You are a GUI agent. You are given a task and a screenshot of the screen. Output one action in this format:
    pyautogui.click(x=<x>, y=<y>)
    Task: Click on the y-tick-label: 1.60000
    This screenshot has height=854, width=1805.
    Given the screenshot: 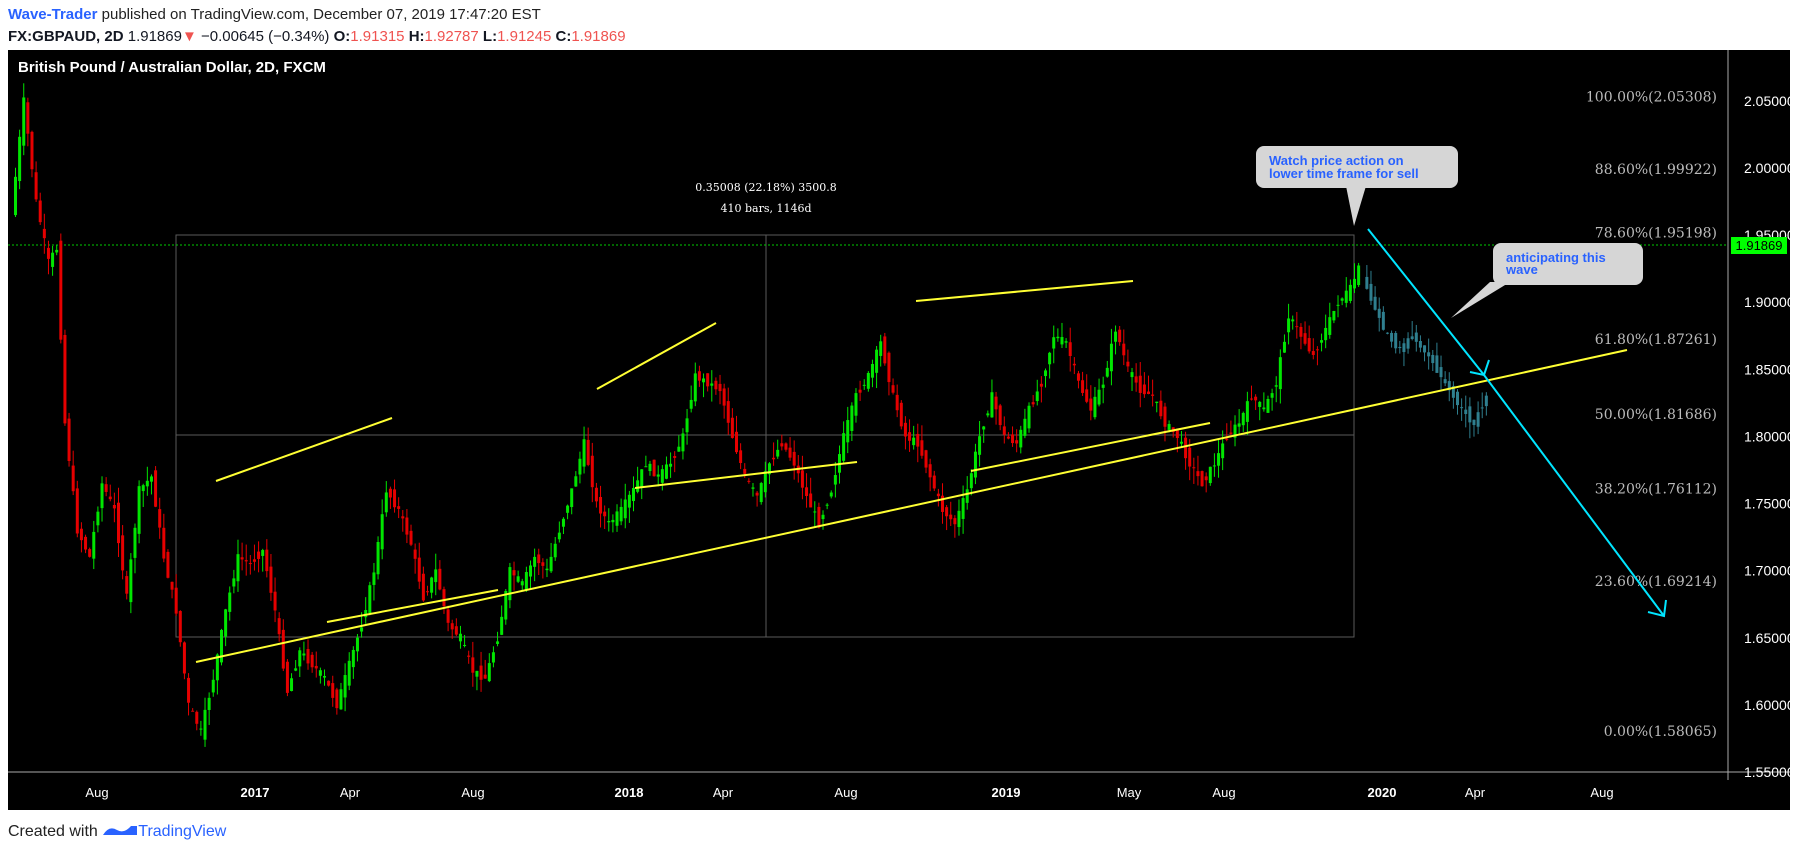 What is the action you would take?
    pyautogui.click(x=1769, y=705)
    